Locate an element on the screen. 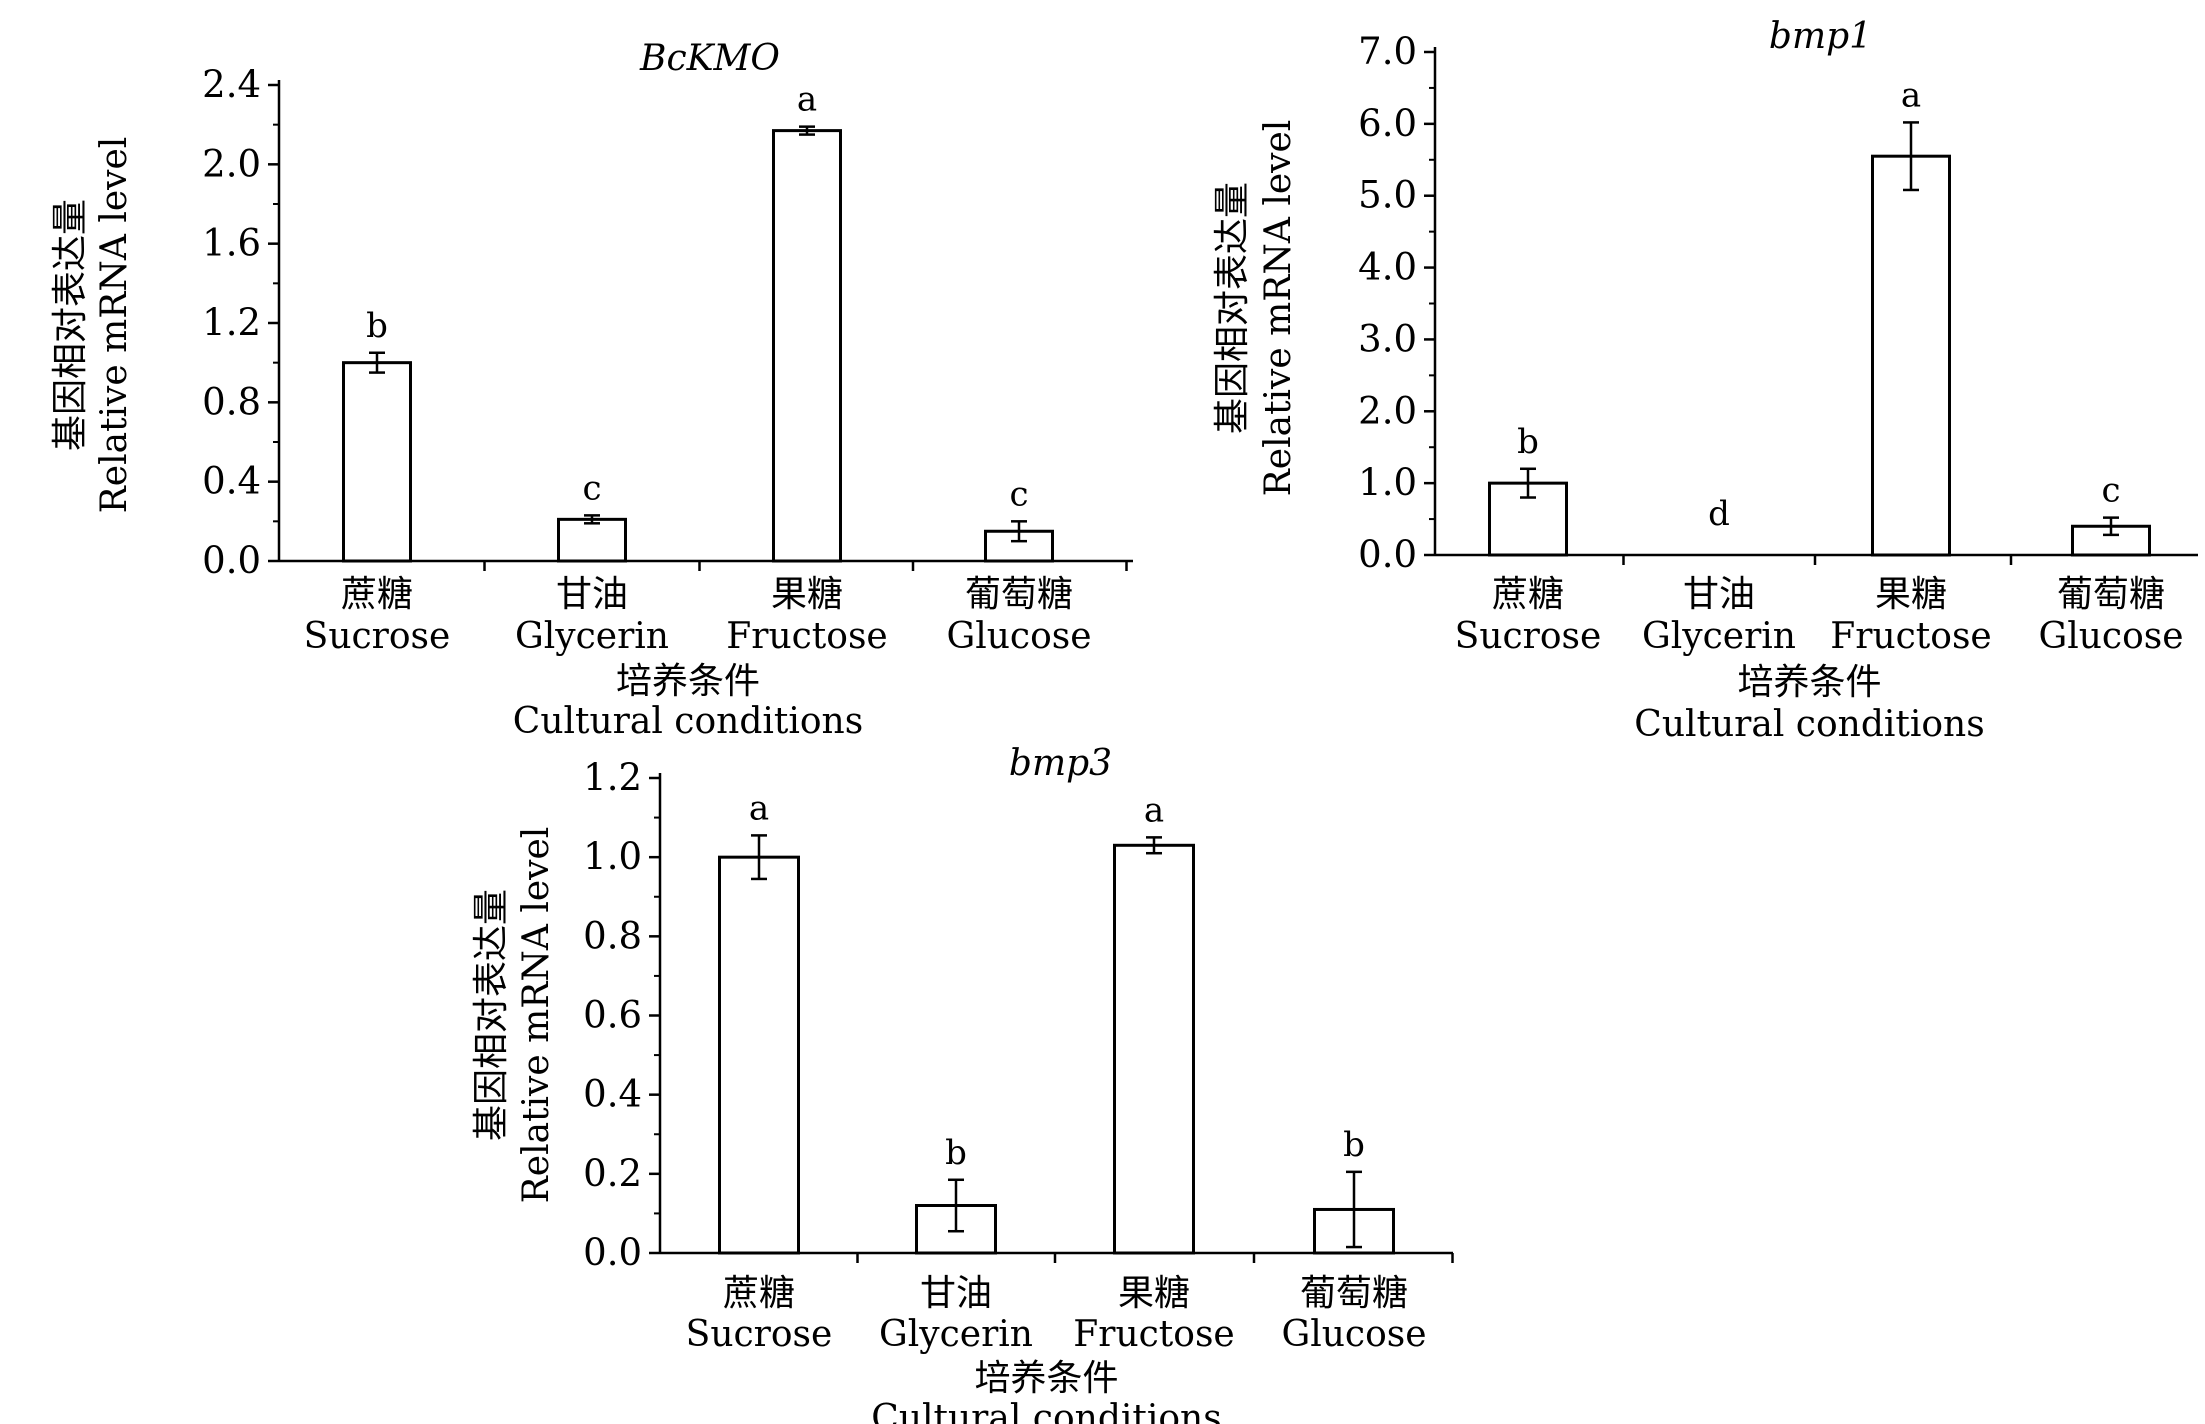 This screenshot has height=1424, width=2205. y-tick-label: 4.0 is located at coordinates (1387, 267).